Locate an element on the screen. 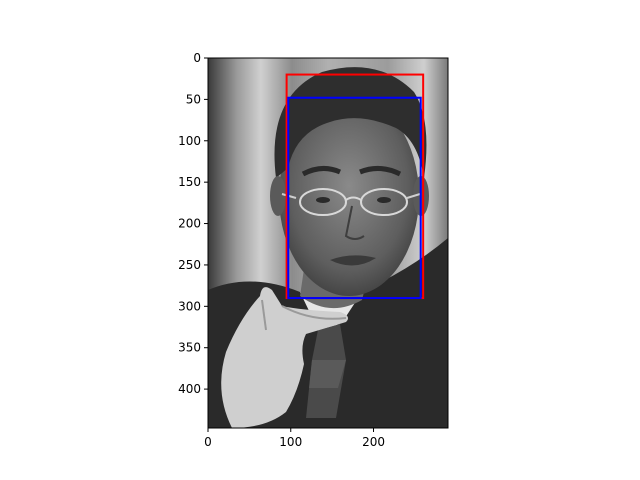 The image size is (640, 480). x-tick-label: 200 is located at coordinates (373, 442).